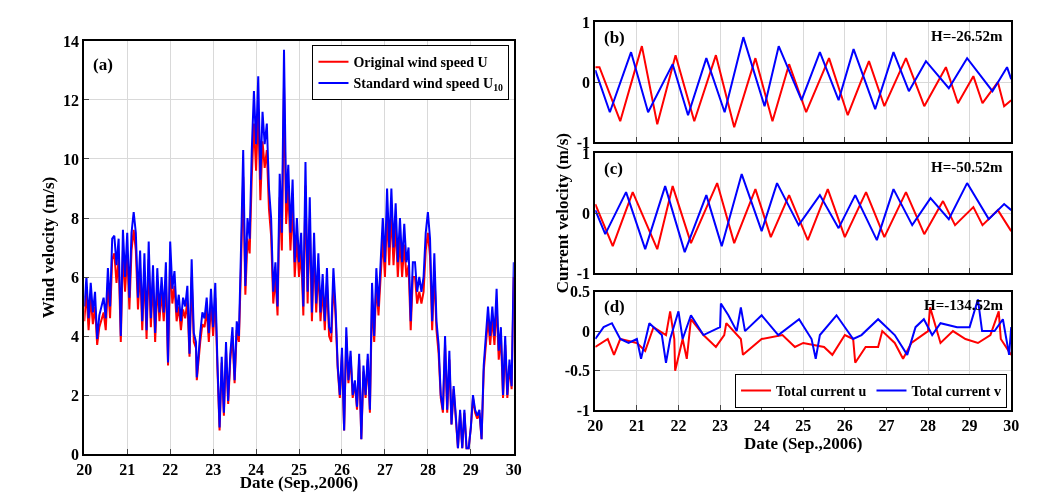 This screenshot has width=1061, height=492. I want to click on y-tick-label: 1, so click(586, 22).